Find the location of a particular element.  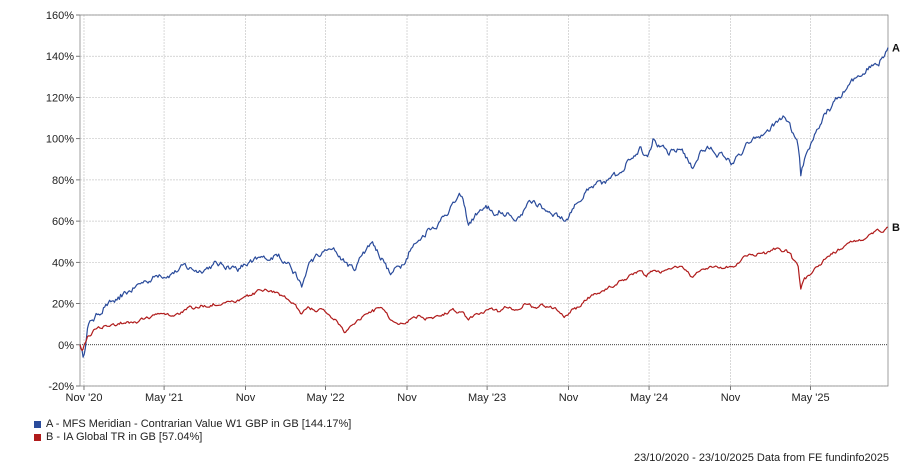

series-end-label-b: B is located at coordinates (896, 228).